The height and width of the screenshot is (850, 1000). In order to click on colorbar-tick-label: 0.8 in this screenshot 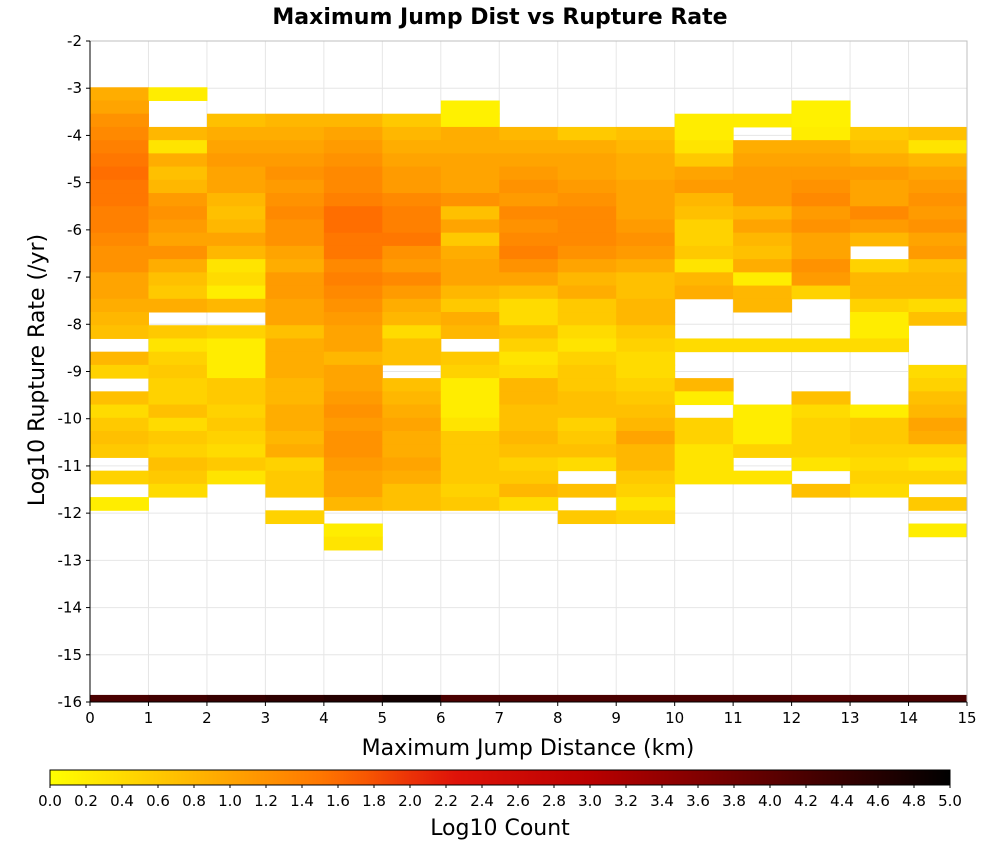, I will do `click(194, 801)`.